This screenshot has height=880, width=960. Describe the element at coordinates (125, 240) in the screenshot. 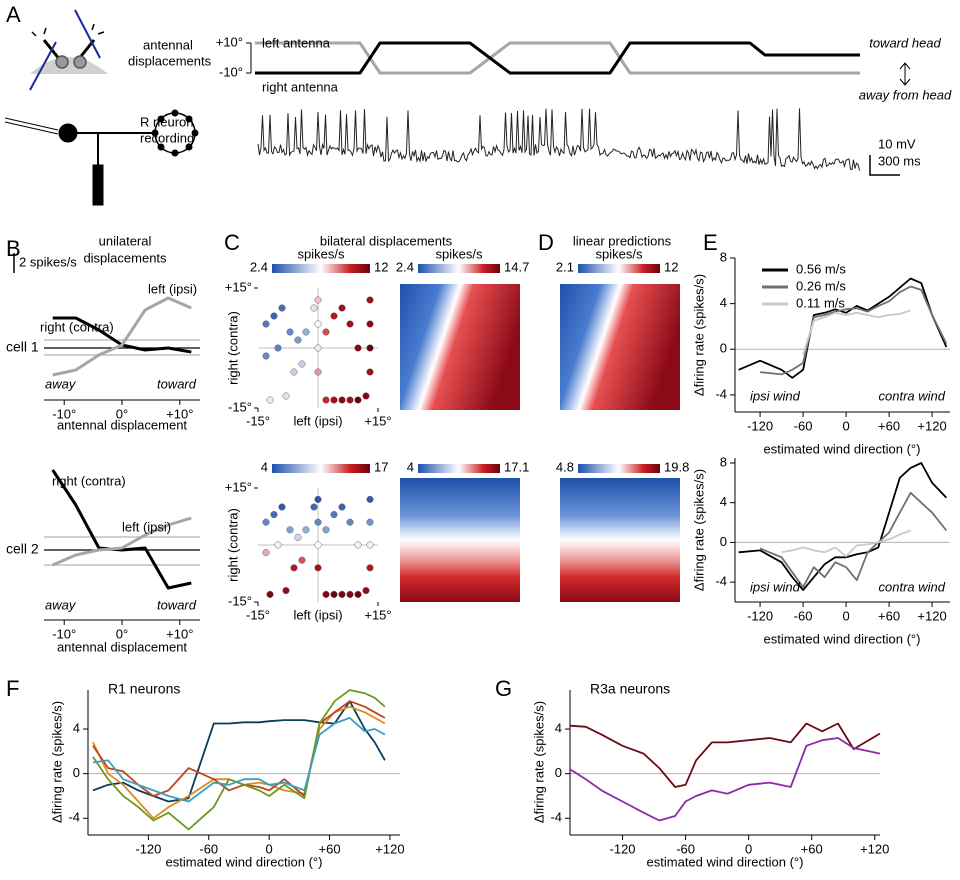

I see `panel-title: unilateral` at that location.